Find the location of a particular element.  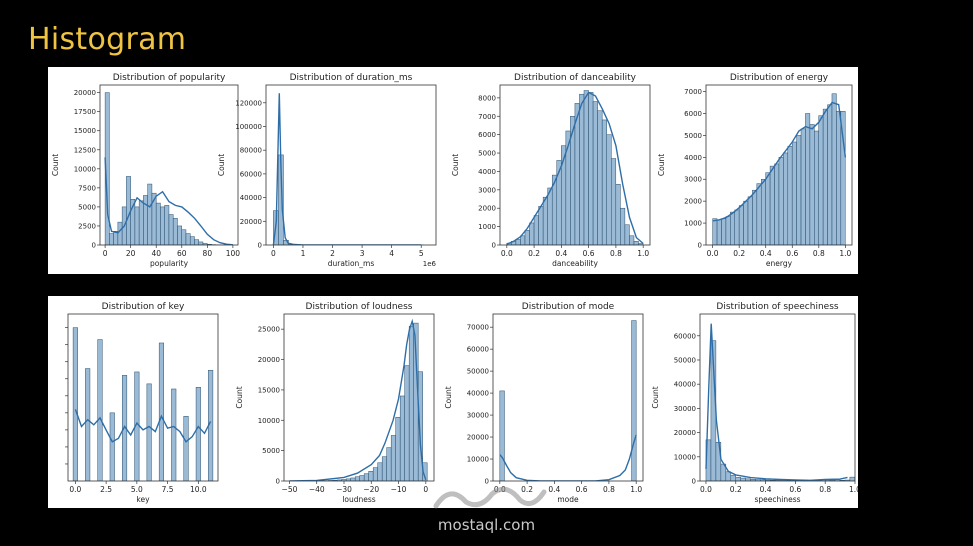

chart-title: Distribution of popularity is located at coordinates (169, 78).